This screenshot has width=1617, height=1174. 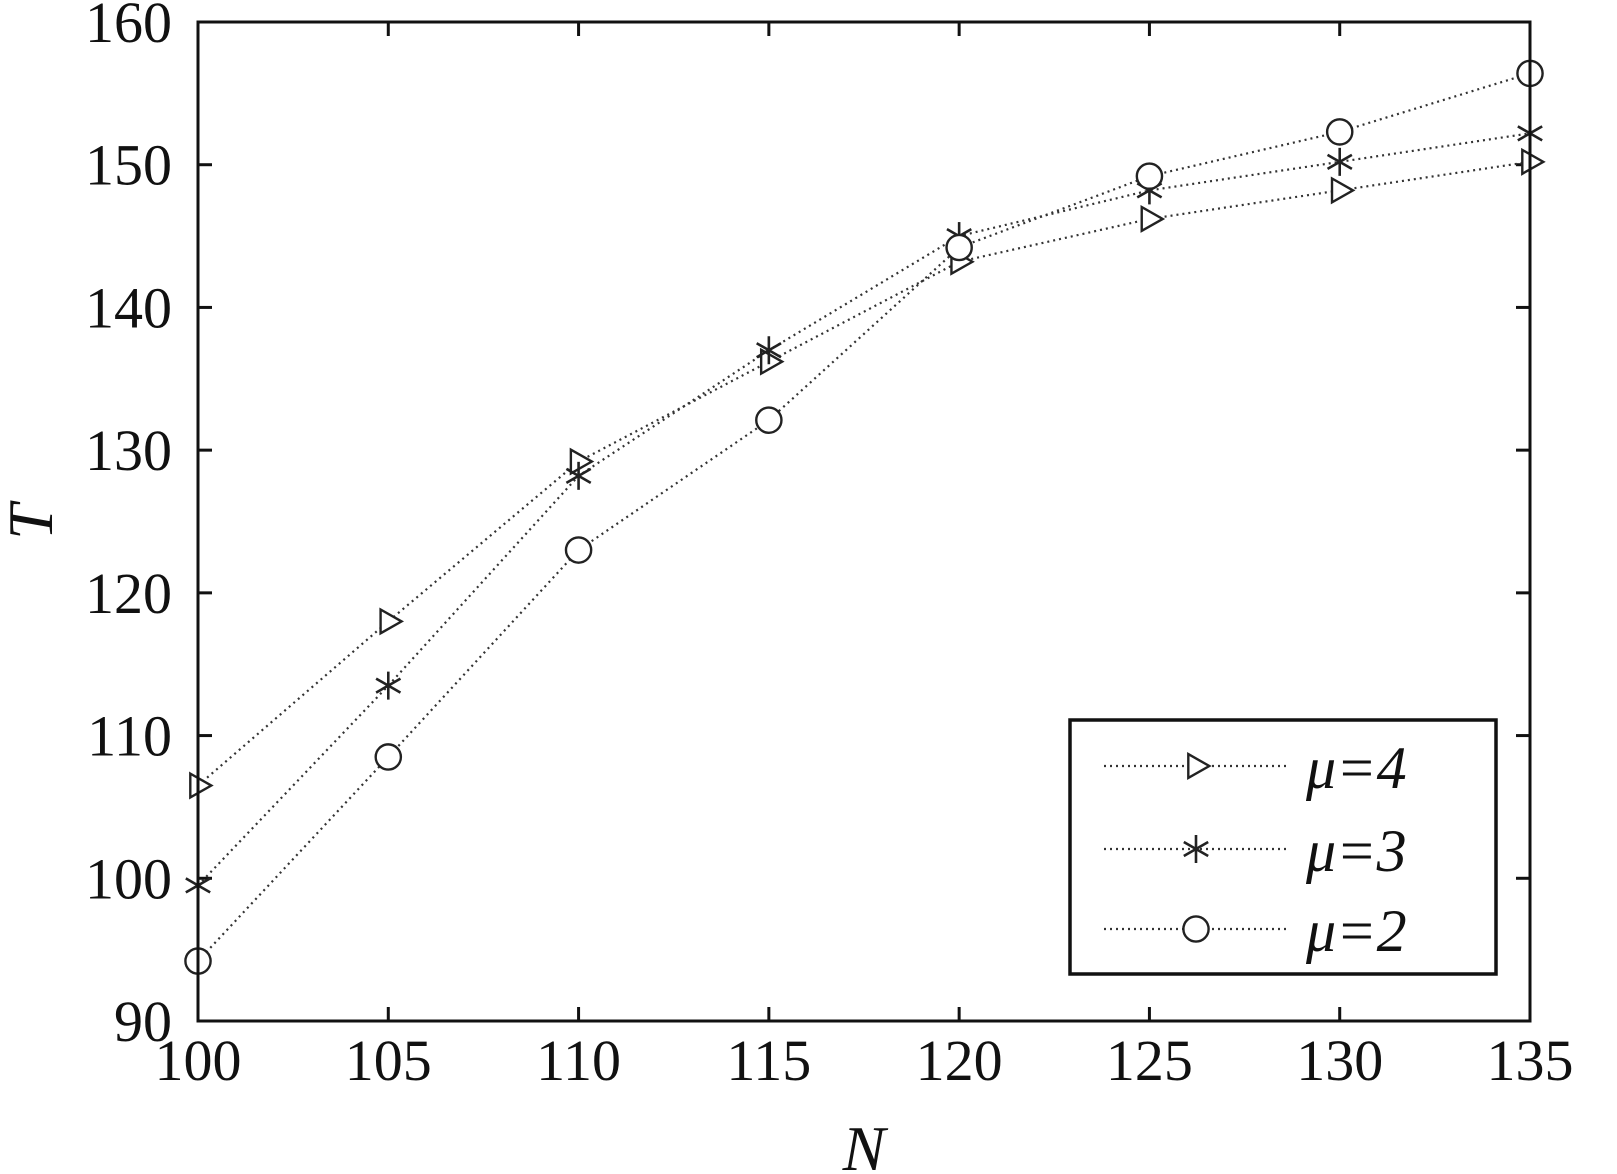 What do you see at coordinates (128, 307) in the screenshot?
I see `y-tick-label: 140` at bounding box center [128, 307].